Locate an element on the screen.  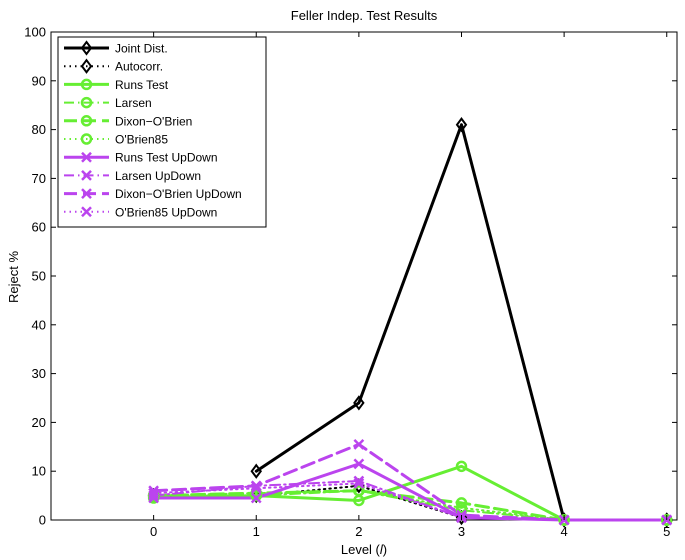
legend-label: O'Brien85 UpDown is located at coordinates (166, 212).